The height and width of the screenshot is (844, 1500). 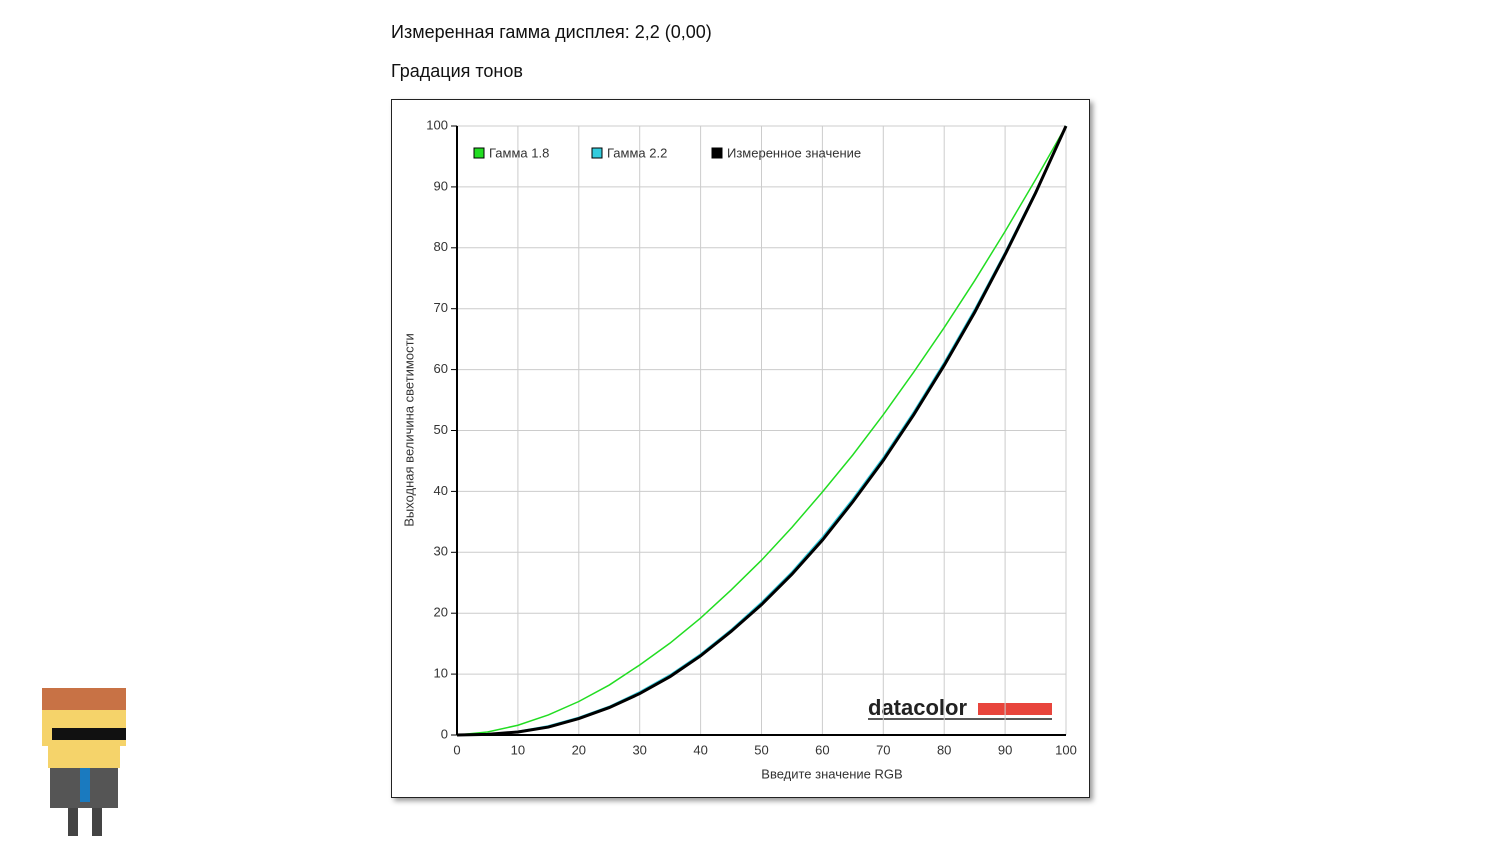 I want to click on y-tick-label: 50, so click(x=441, y=429).